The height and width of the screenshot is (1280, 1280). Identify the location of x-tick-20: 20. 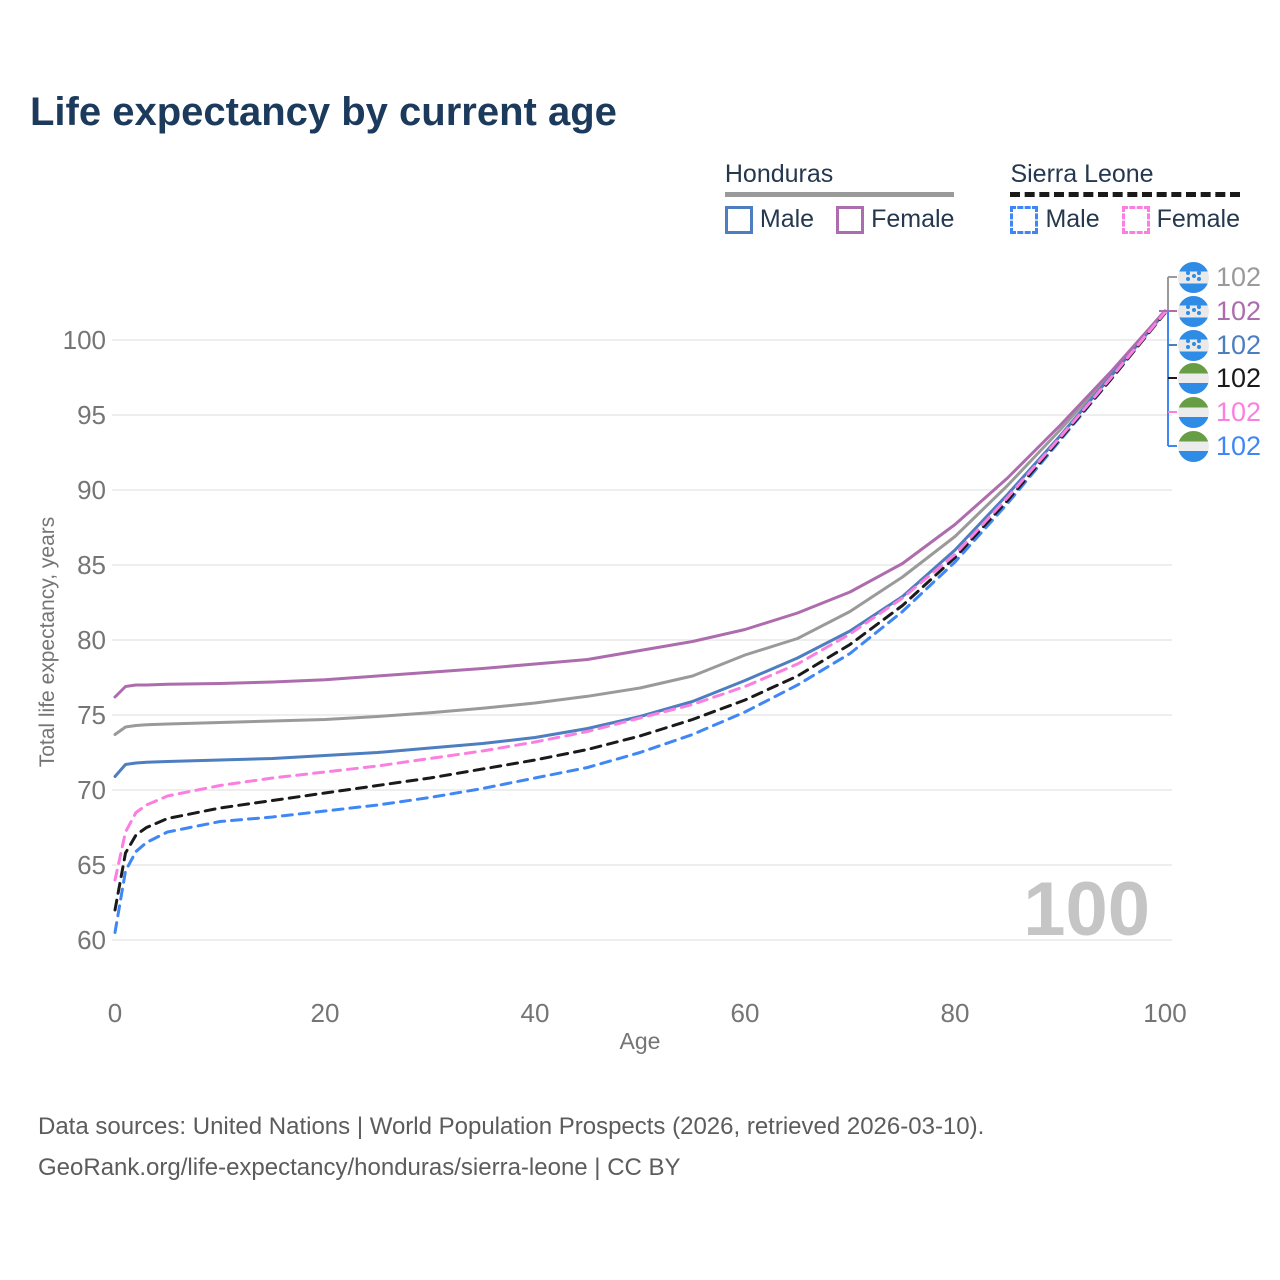
(325, 1013).